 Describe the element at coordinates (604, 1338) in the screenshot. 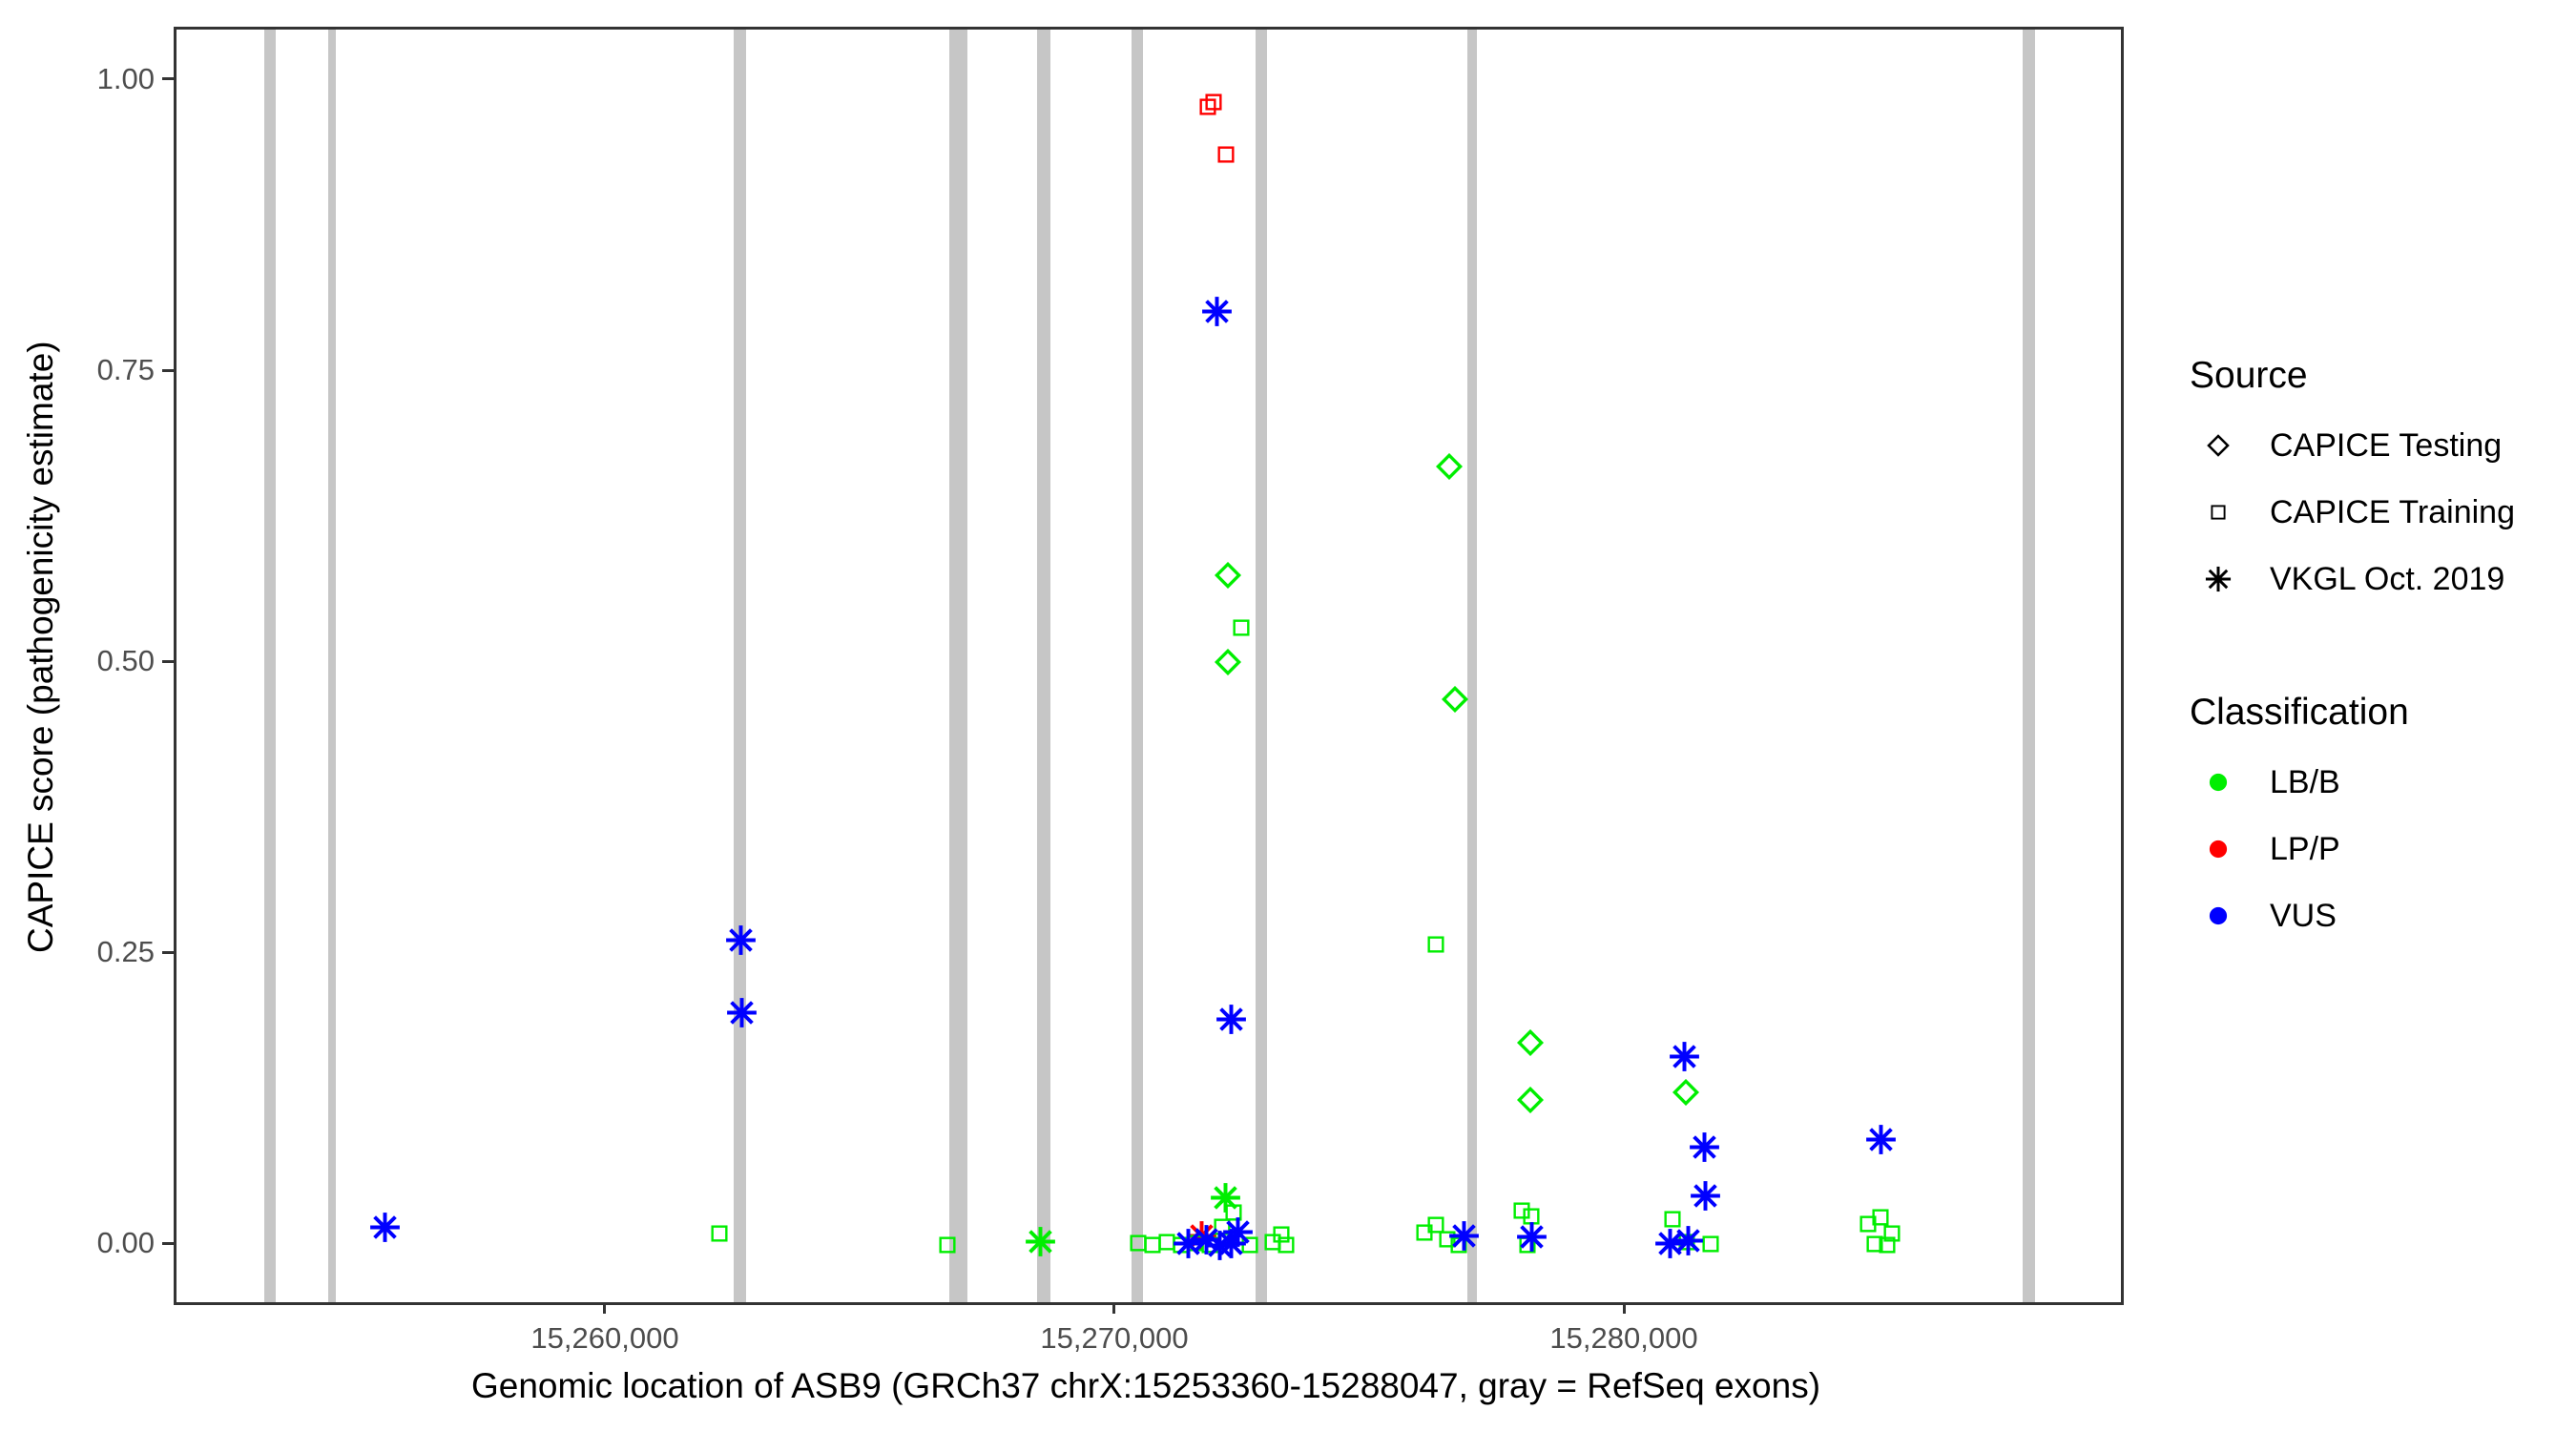

I see `x-tick-label: 15,260,000` at that location.